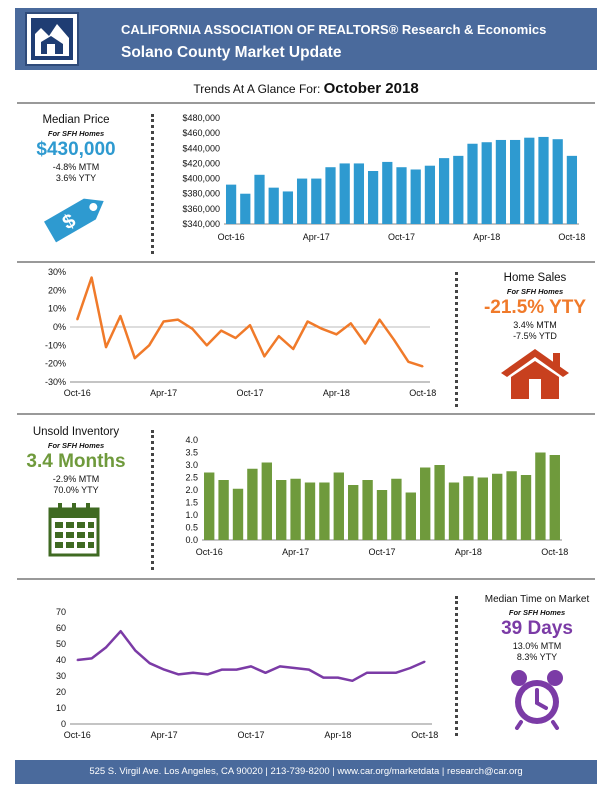 The width and height of the screenshot is (612, 792). What do you see at coordinates (201, 133) in the screenshot?
I see `y-tick-label: $460,000` at bounding box center [201, 133].